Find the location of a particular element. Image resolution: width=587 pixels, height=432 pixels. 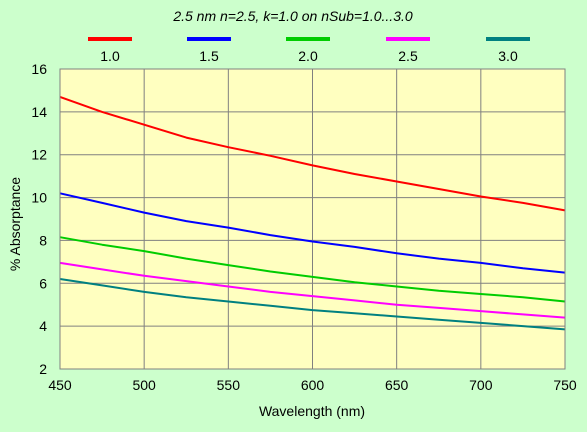

x-axis: 450 500 550 600 650 700 750 is located at coordinates (312, 385).